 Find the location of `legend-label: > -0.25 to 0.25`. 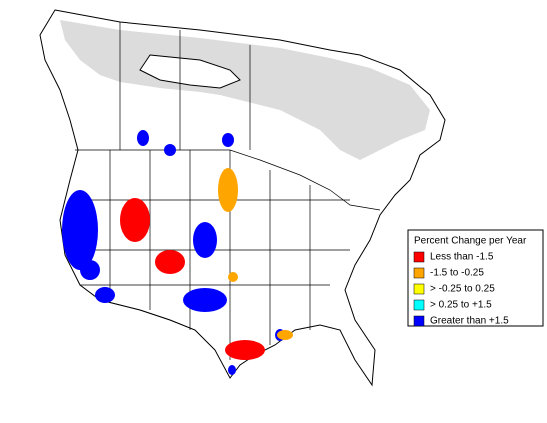

legend-label: > -0.25 to 0.25 is located at coordinates (462, 289).